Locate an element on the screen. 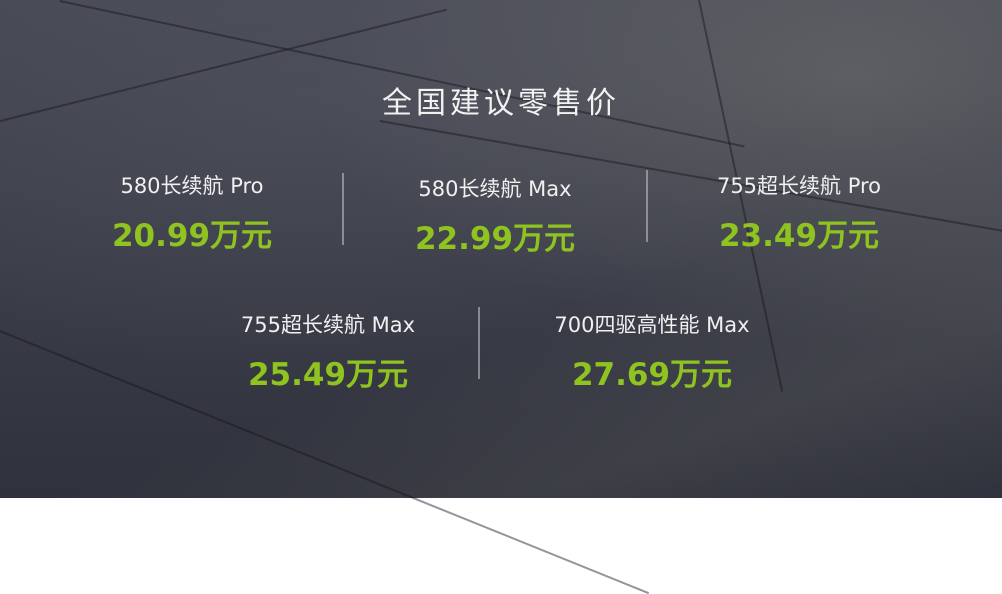 The height and width of the screenshot is (594, 1002). page-title: 全国建议零售价 is located at coordinates (501, 103).